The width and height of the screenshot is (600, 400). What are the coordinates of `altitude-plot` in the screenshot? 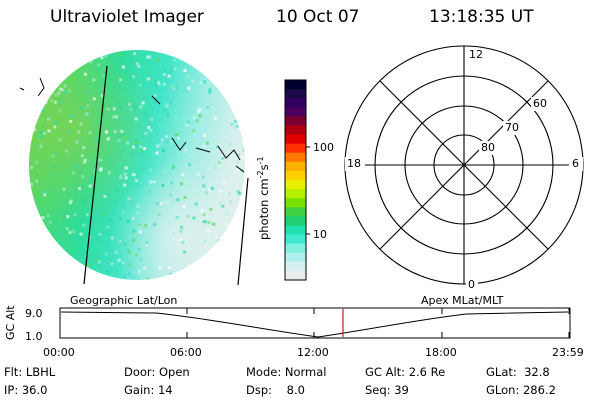 It's located at (315, 323).